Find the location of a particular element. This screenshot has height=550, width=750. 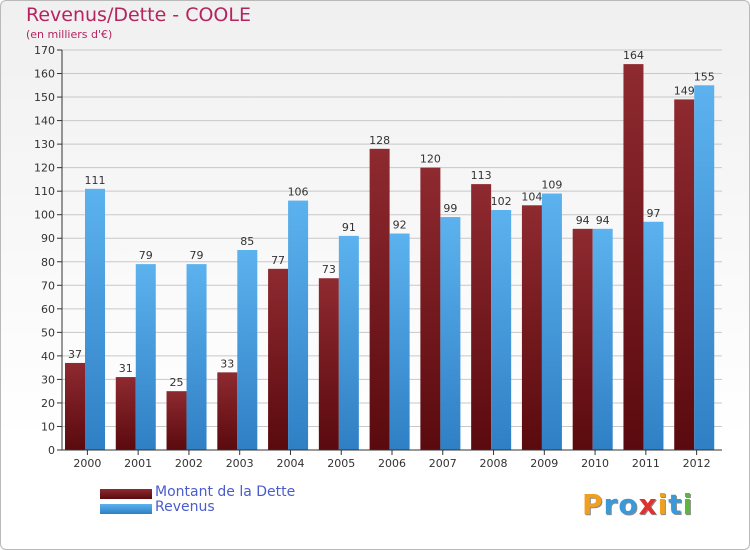

y-tick-label: 90 is located at coordinates (48, 238).